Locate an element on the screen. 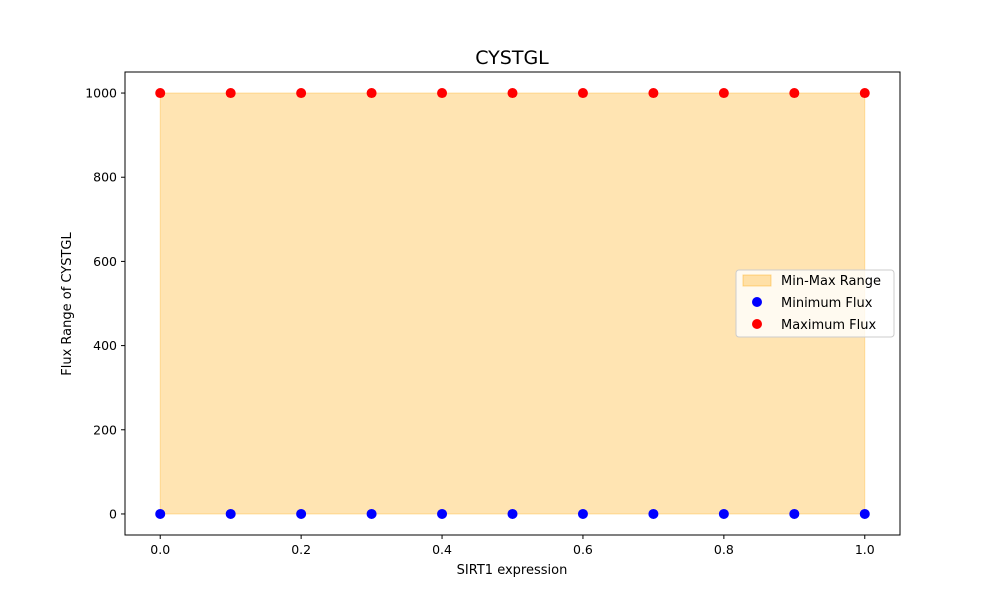 The height and width of the screenshot is (600, 1000). legend: Min-Max Range Minimum Flux Maximum Flux is located at coordinates (815, 303).